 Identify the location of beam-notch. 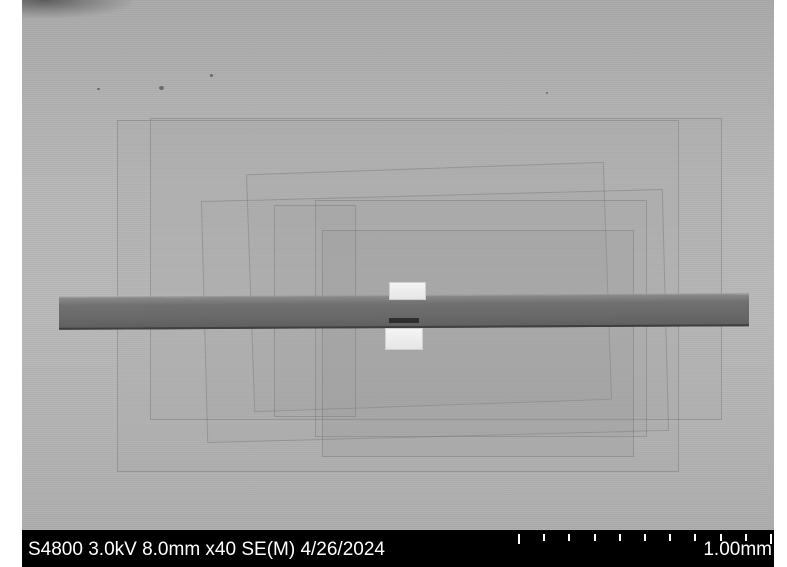
(404, 320).